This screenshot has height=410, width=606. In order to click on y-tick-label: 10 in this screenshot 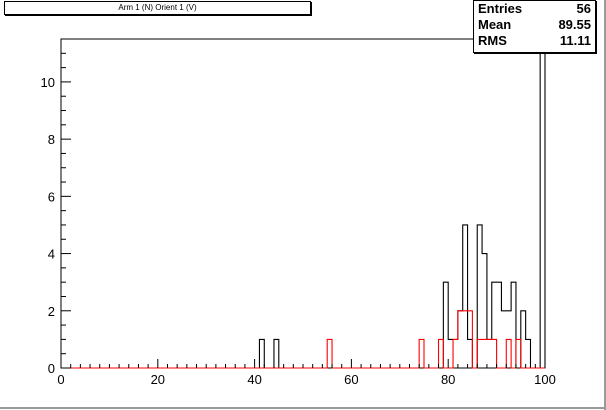, I will do `click(48, 82)`.